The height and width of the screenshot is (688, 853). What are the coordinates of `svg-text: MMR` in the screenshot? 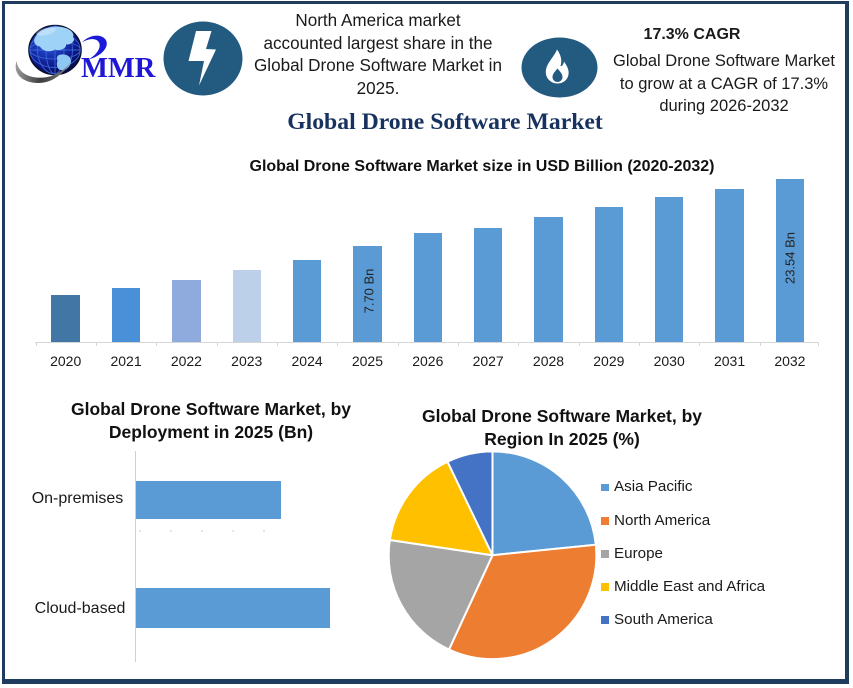 It's located at (118, 68).